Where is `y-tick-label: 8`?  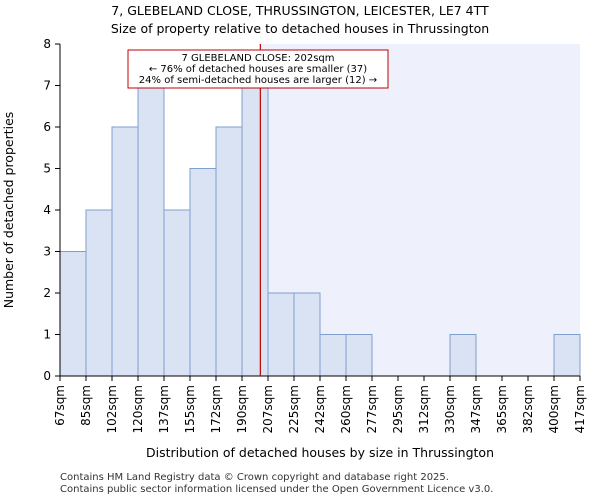
y-tick-label: 8 is located at coordinates (47, 44).